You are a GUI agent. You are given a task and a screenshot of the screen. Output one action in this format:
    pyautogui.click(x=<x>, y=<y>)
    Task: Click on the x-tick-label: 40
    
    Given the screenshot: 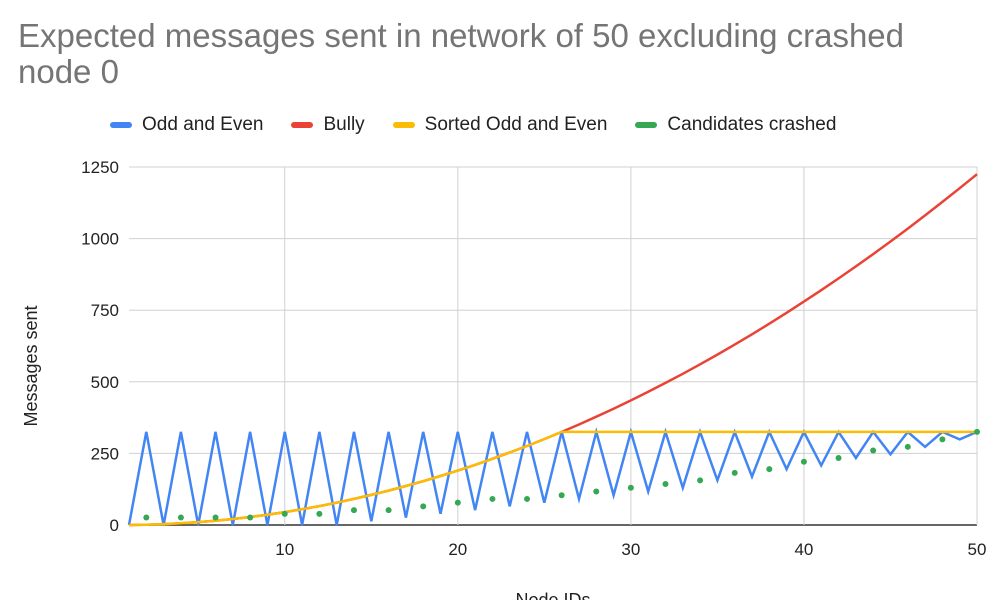 What is the action you would take?
    pyautogui.click(x=803, y=549)
    